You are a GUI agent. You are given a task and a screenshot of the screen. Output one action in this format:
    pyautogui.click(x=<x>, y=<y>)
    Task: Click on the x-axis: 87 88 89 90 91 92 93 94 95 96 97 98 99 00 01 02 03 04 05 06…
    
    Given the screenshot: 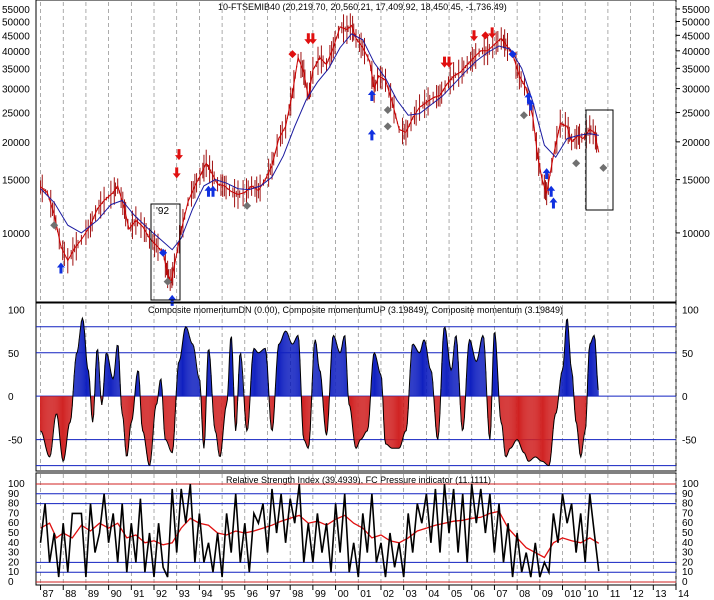 What is the action you would take?
    pyautogui.click(x=365, y=592)
    